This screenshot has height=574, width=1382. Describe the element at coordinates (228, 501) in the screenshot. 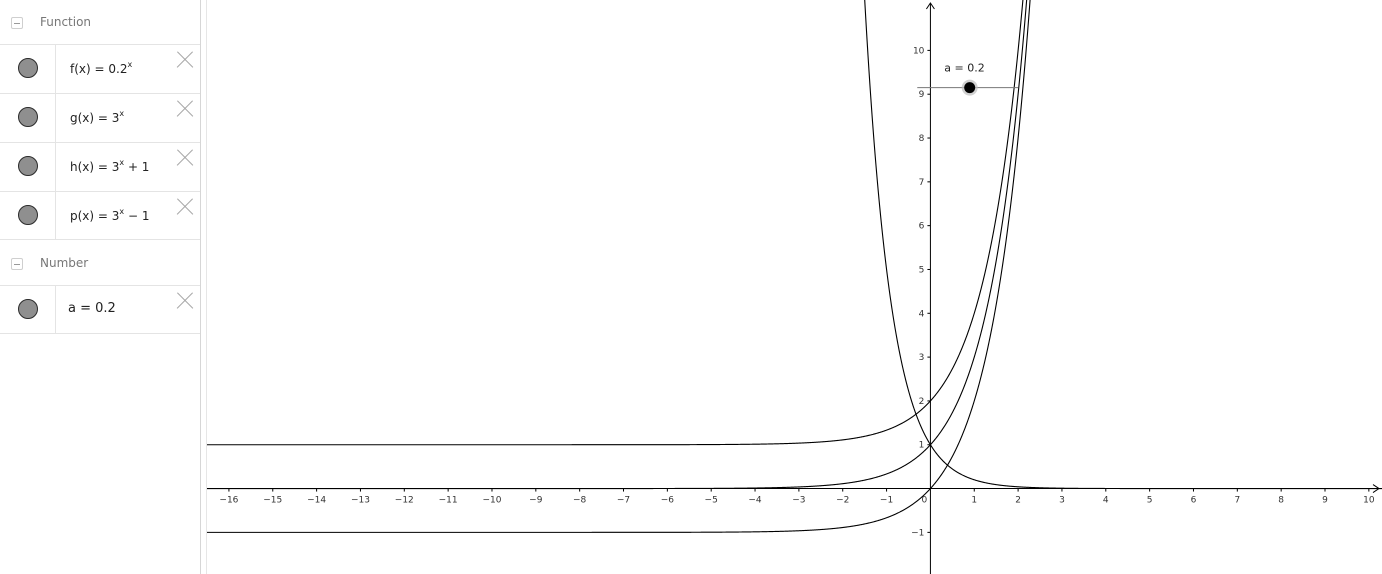

I see `x-tick-label: −16` at that location.